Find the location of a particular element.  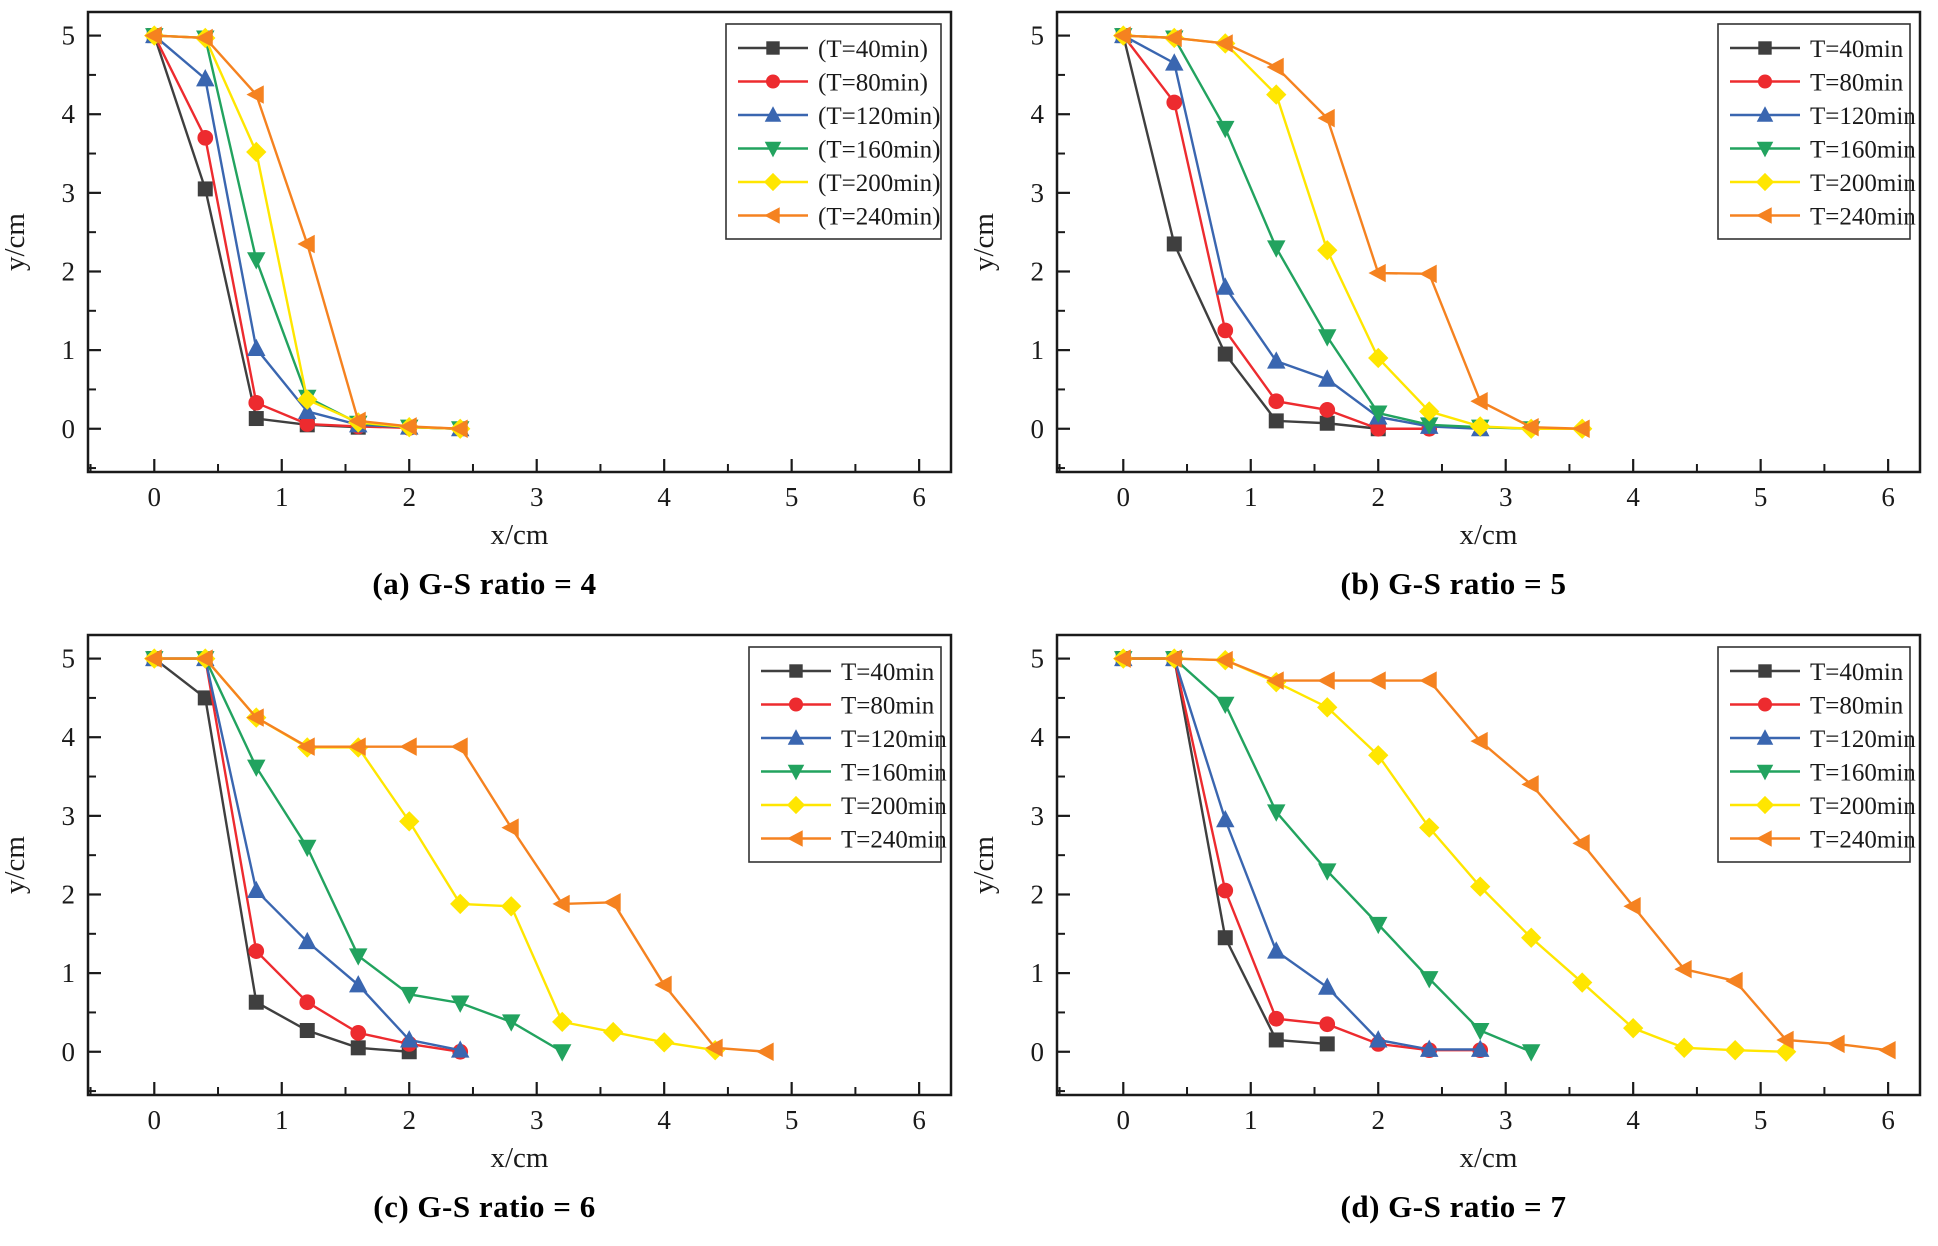

series-line-T=120min is located at coordinates (1302, 854).